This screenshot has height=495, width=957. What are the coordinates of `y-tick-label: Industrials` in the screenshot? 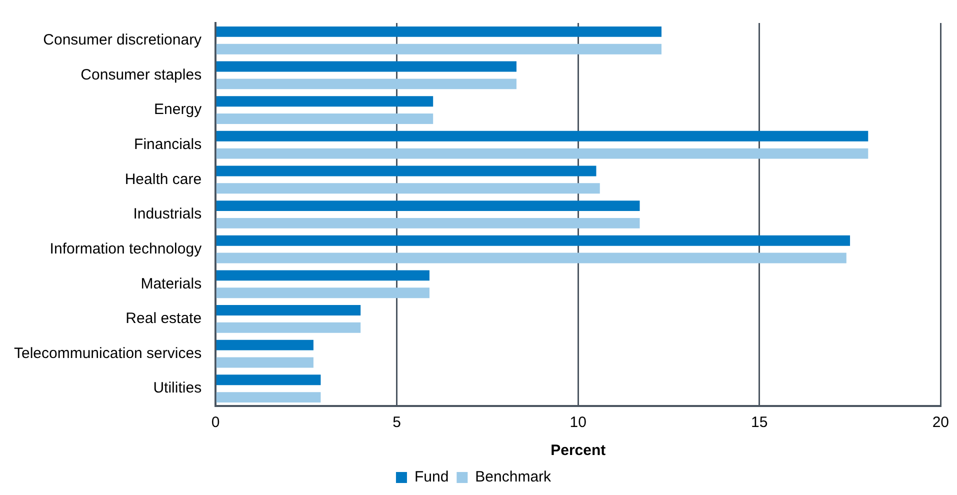 It's located at (167, 214).